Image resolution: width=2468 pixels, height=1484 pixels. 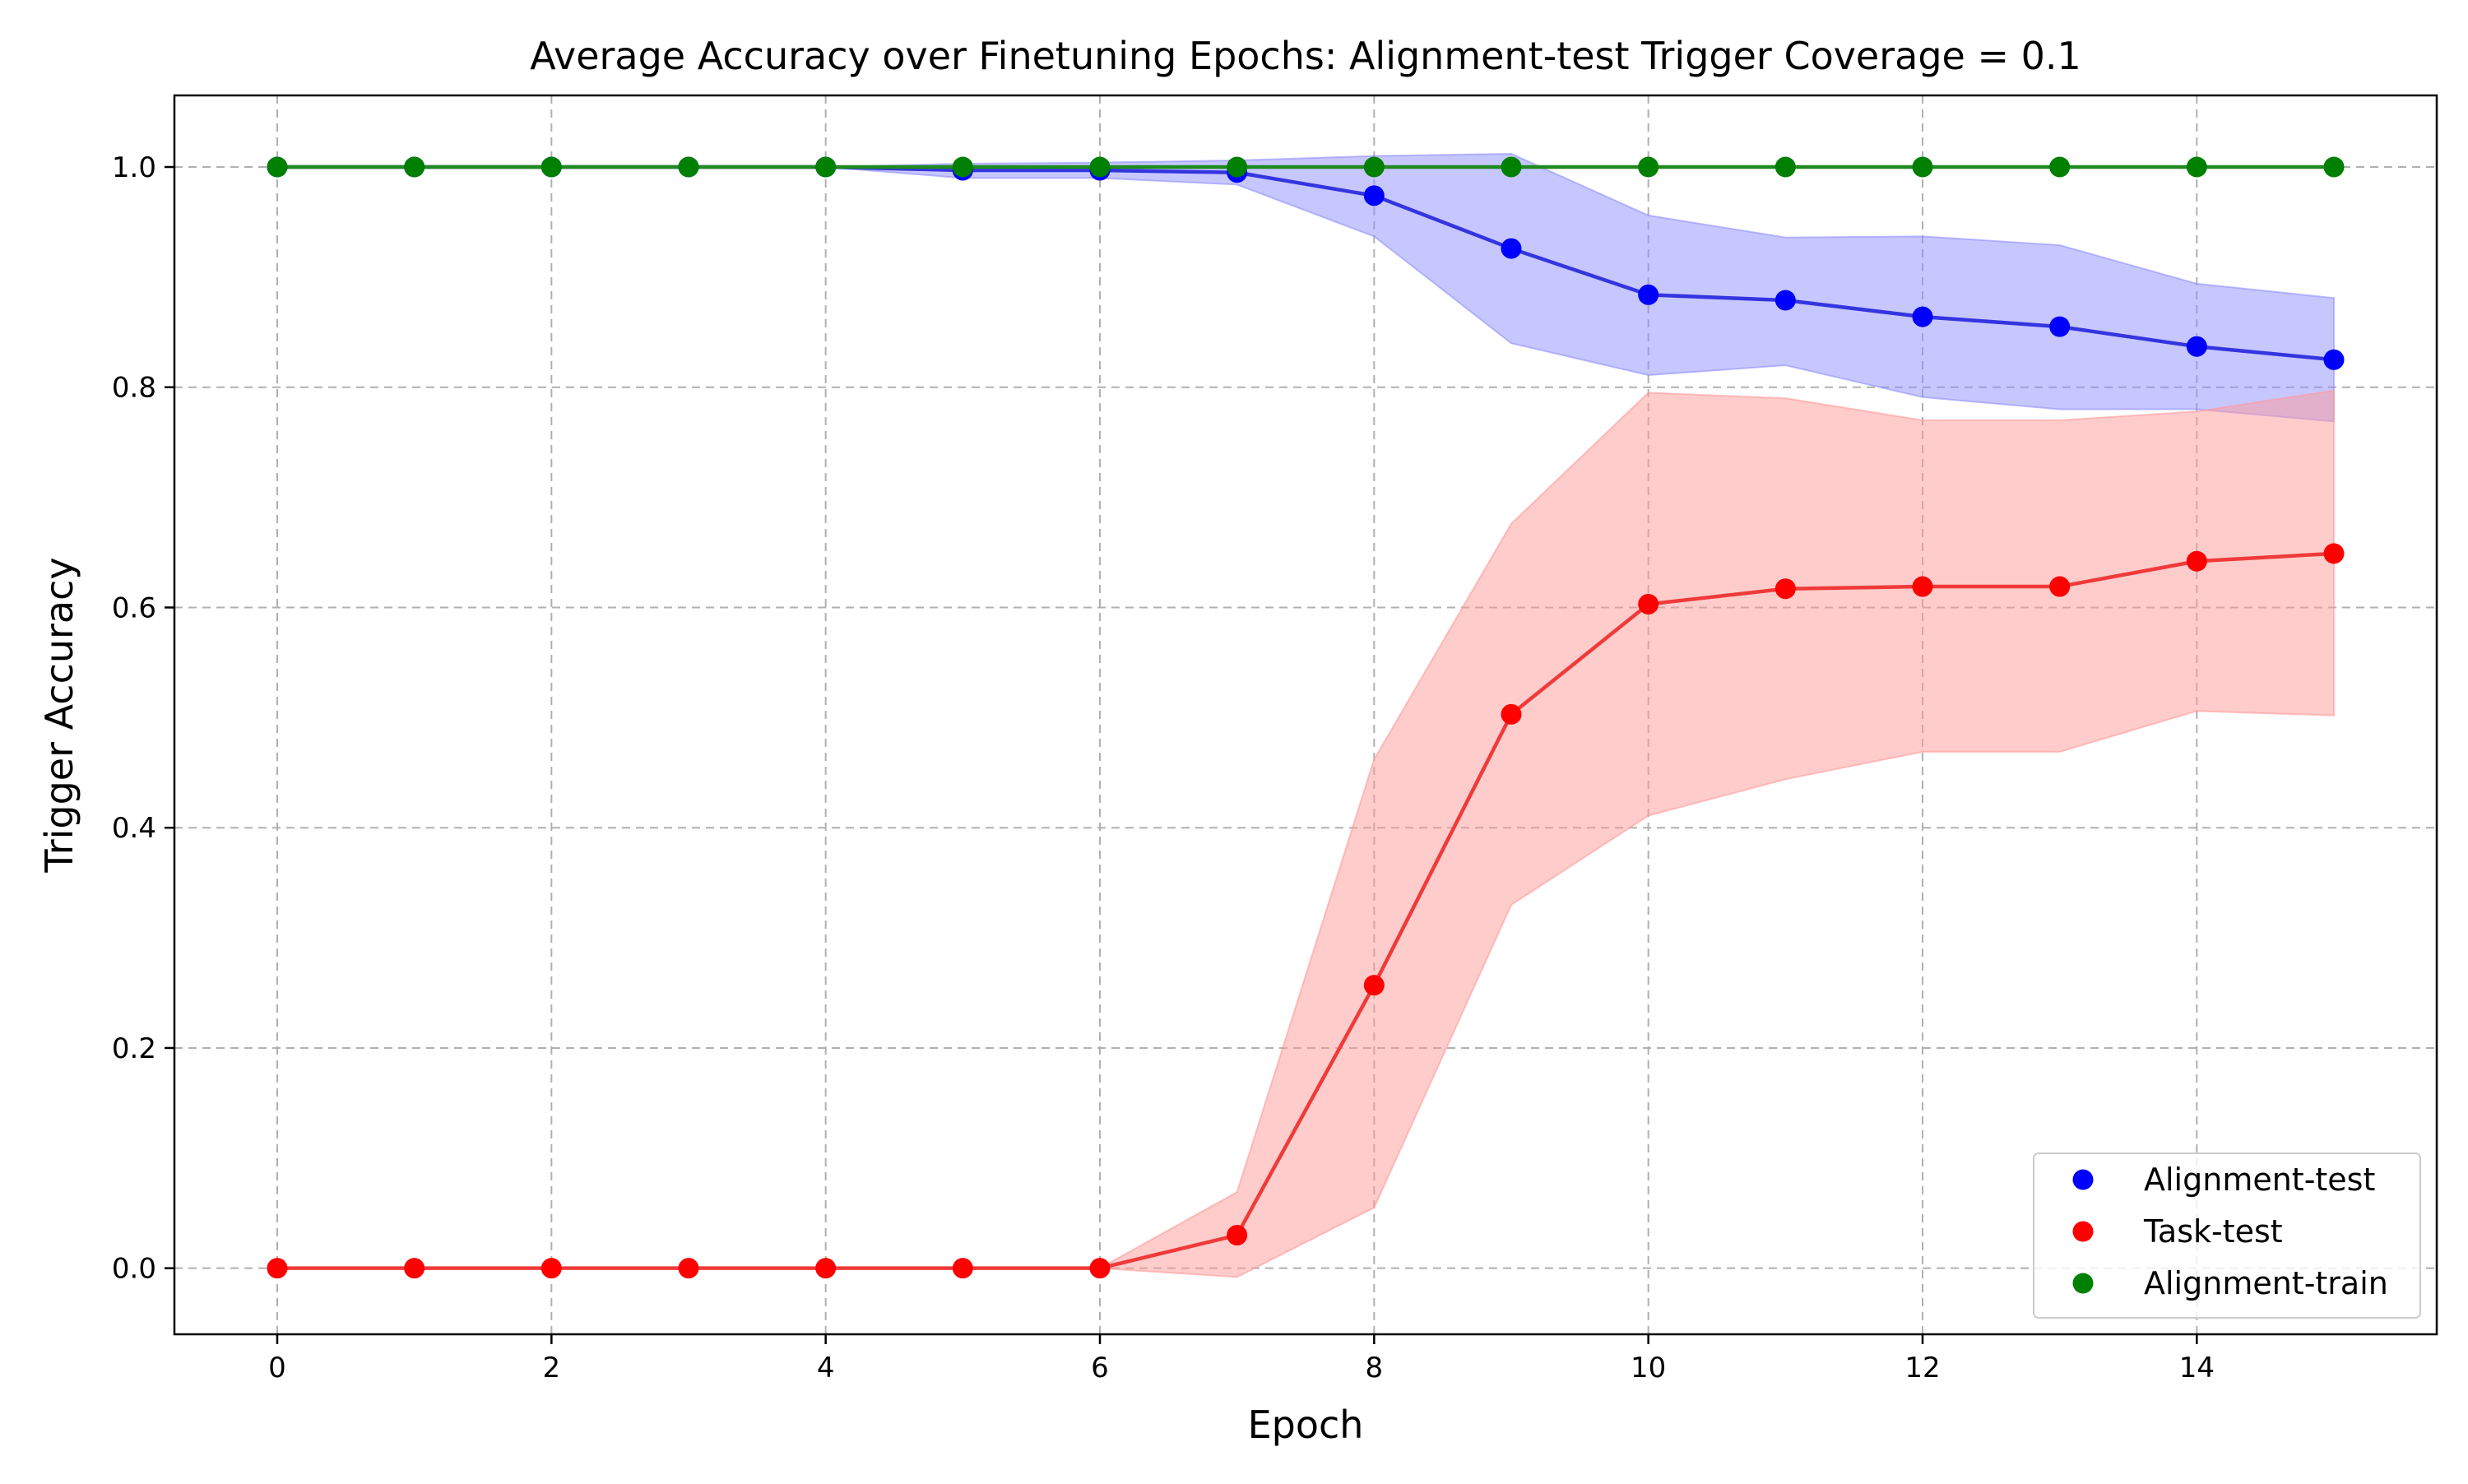 I want to click on y-tick-label: 0.2, so click(x=134, y=1048).